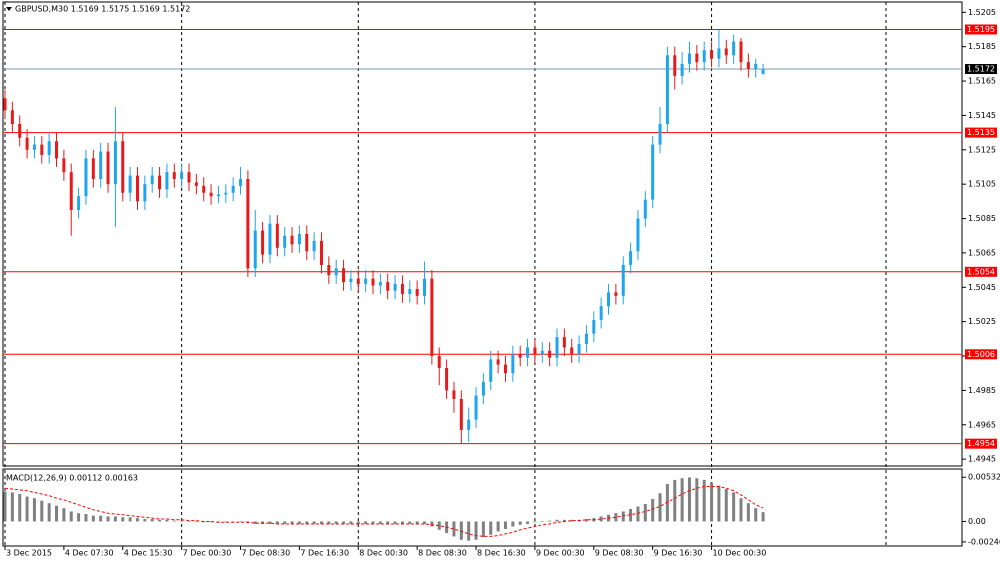 The image size is (1000, 561). Describe the element at coordinates (501, 553) in the screenshot. I see `x-tick-label: 8 Dec 16:30` at that location.